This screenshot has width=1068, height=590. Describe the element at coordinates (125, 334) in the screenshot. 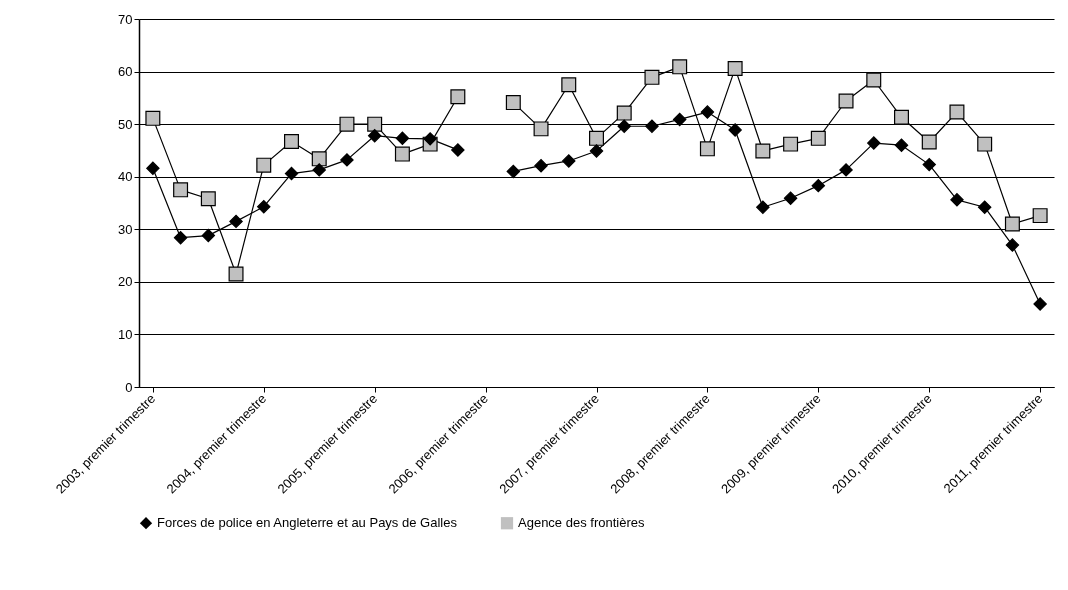

I see `y-tick-label: 10` at that location.